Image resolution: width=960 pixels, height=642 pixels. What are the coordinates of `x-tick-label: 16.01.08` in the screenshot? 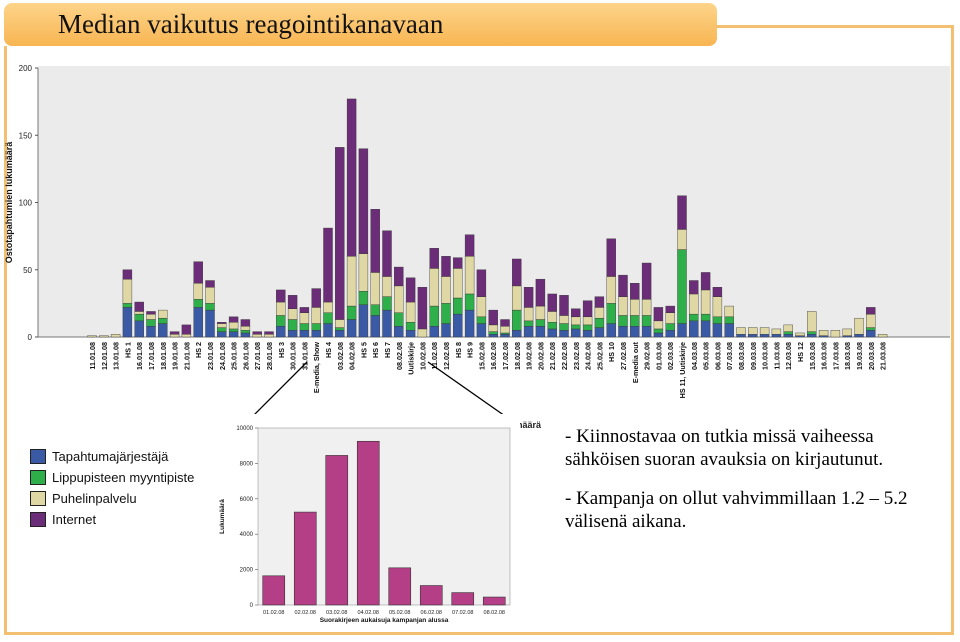 It's located at (139, 356).